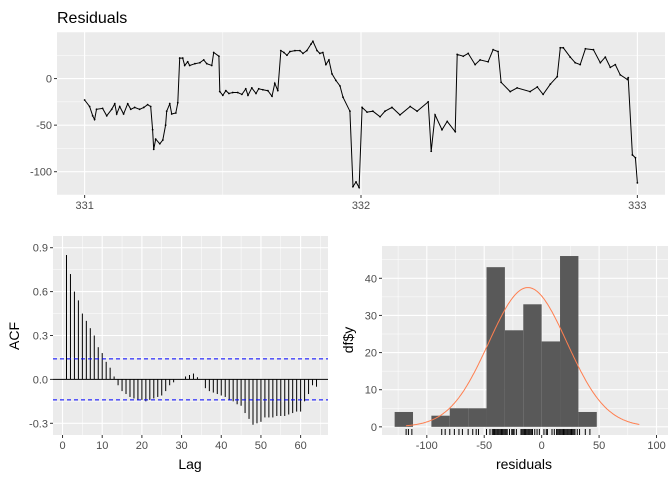  What do you see at coordinates (62, 446) in the screenshot?
I see `acf-xtick-label: 0` at bounding box center [62, 446].